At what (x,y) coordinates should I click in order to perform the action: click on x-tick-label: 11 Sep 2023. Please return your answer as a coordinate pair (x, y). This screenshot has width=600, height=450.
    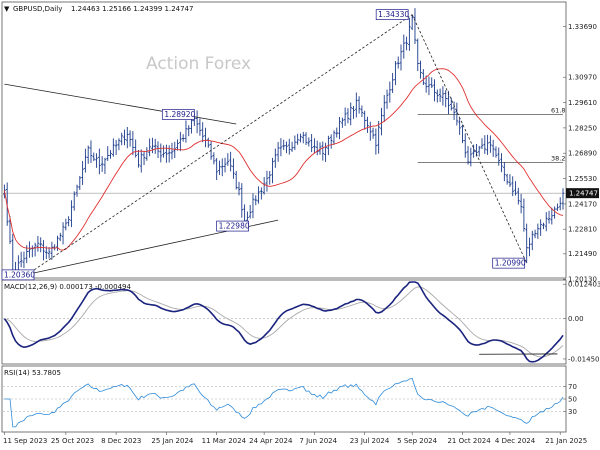
    Looking at the image, I should click on (25, 441).